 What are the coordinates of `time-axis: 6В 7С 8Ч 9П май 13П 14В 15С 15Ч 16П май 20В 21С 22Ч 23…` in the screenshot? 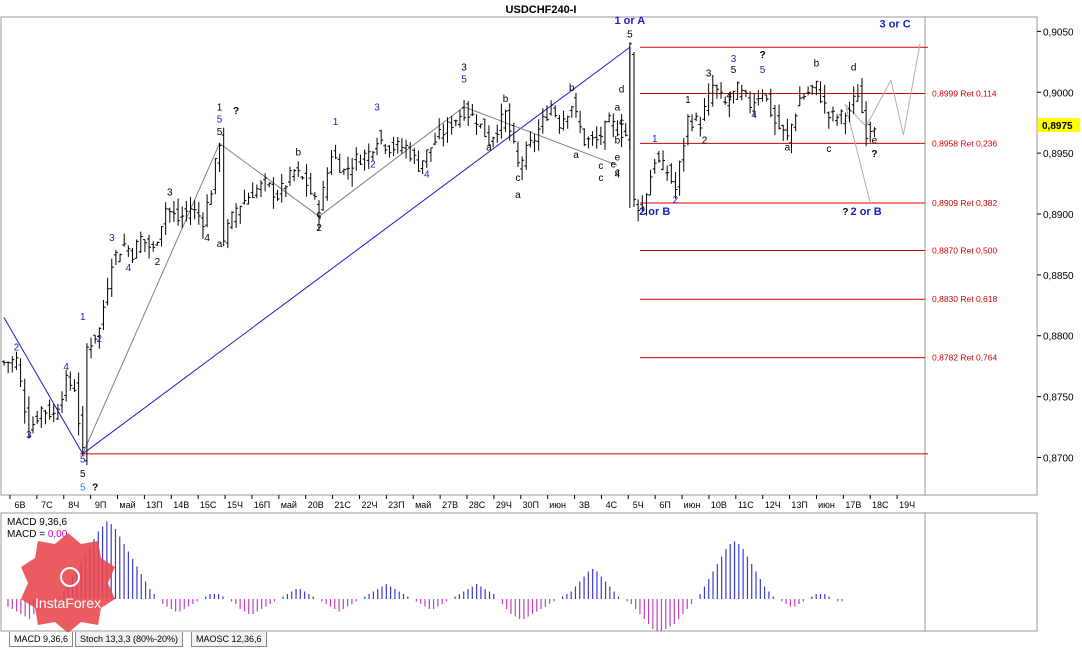 It's located at (462, 502).